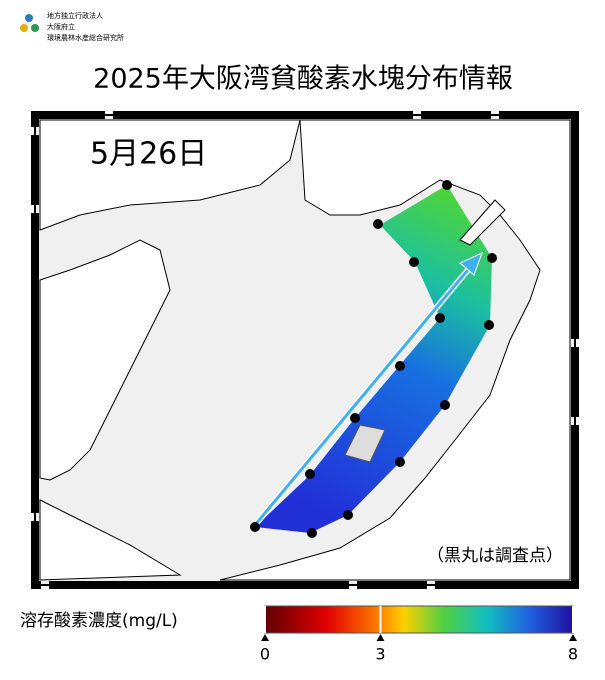  Describe the element at coordinates (75, 15) in the screenshot. I see `org-line: 地方独立行政法人` at that location.